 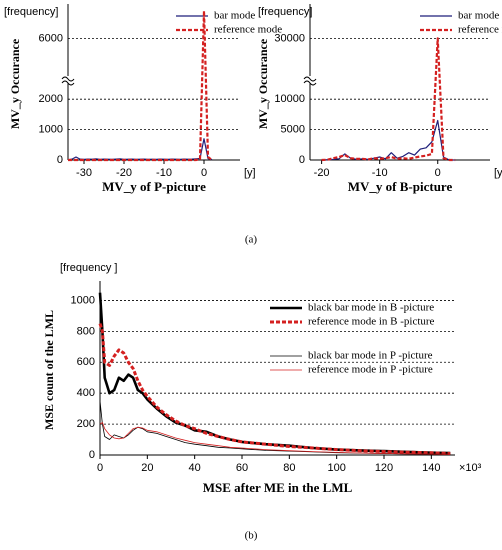 What do you see at coordinates (370, 356) in the screenshot?
I see `legend-label: black bar mode in P -picture` at bounding box center [370, 356].